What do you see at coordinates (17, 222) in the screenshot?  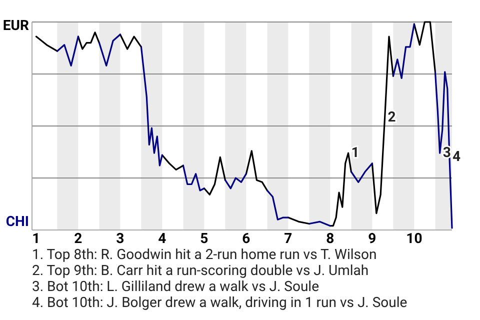 I see `text: CHI` at bounding box center [17, 222].